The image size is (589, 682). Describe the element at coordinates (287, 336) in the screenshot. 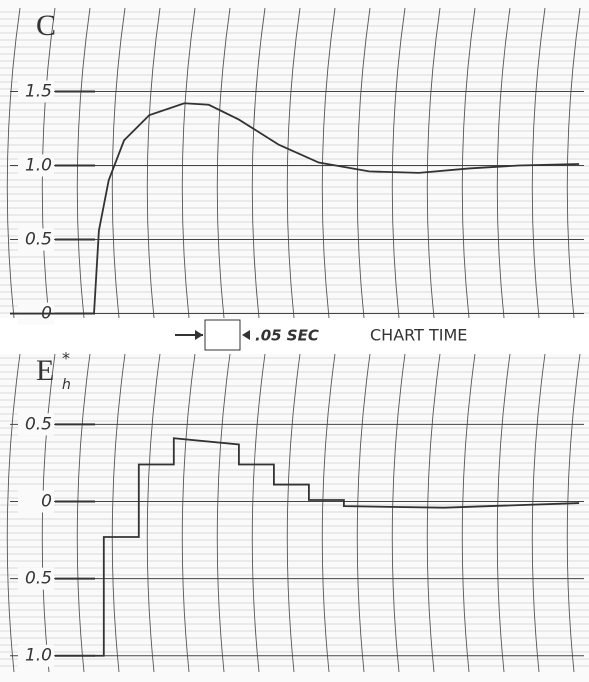

I see `interval-label: .05 SEC` at that location.